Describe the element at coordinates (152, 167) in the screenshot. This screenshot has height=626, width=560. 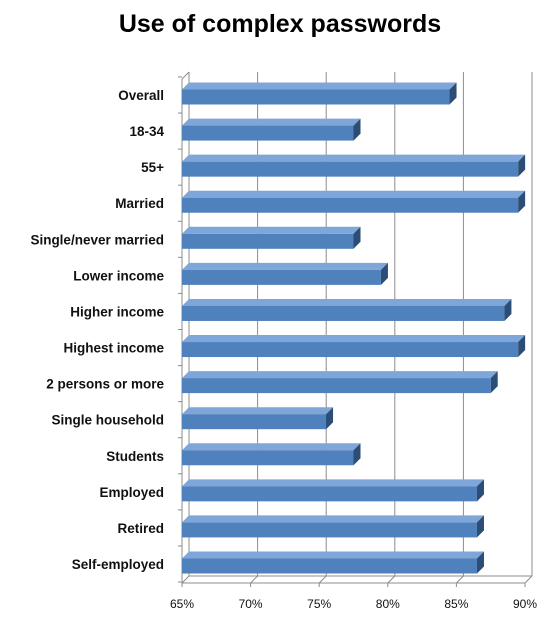
I see `category-label: 55+` at that location.